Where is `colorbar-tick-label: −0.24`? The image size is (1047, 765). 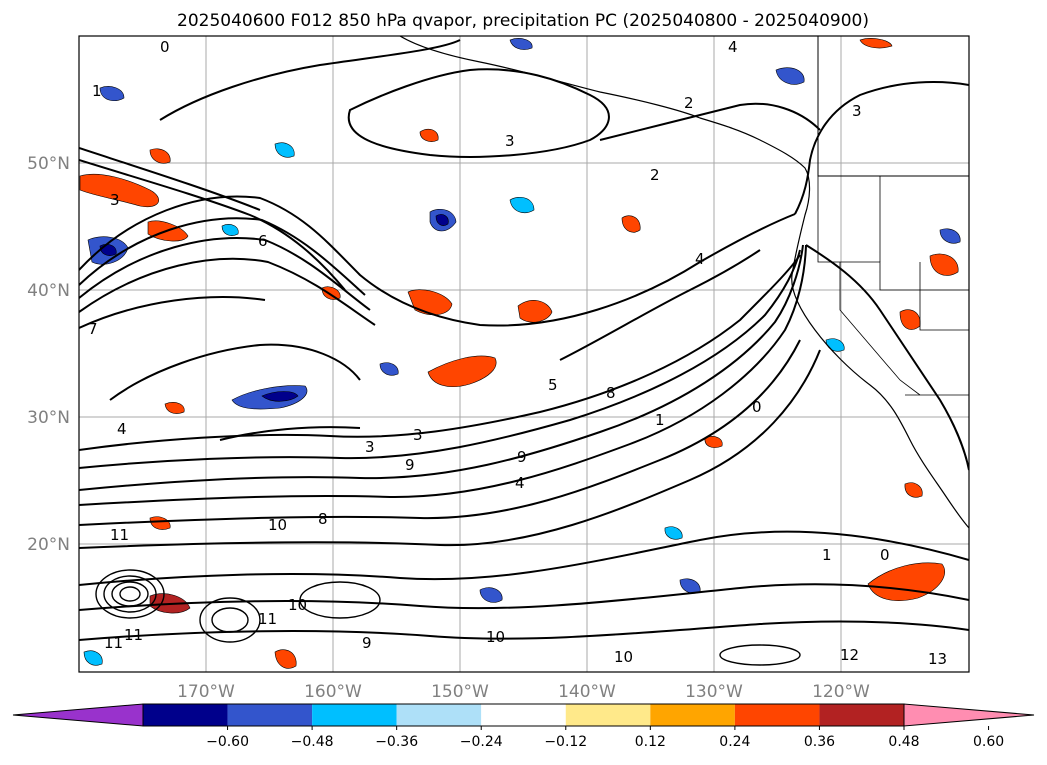
colorbar-tick-label: −0.24 is located at coordinates (481, 742).